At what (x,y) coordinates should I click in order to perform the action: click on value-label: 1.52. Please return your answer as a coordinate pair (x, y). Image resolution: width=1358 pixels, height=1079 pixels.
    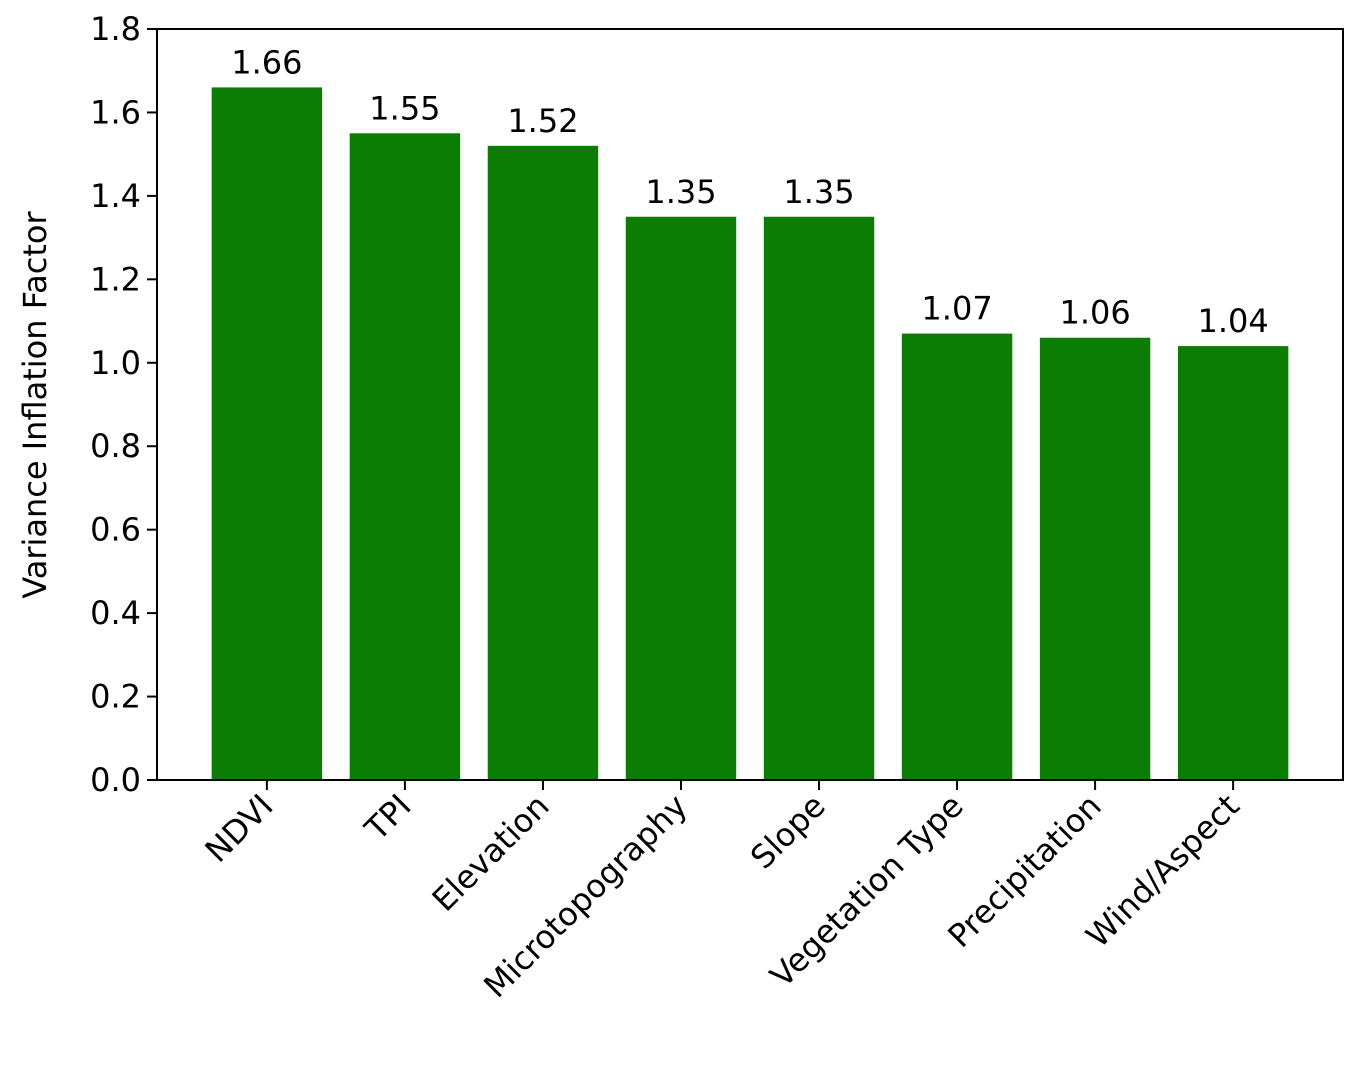
    Looking at the image, I should click on (542, 121).